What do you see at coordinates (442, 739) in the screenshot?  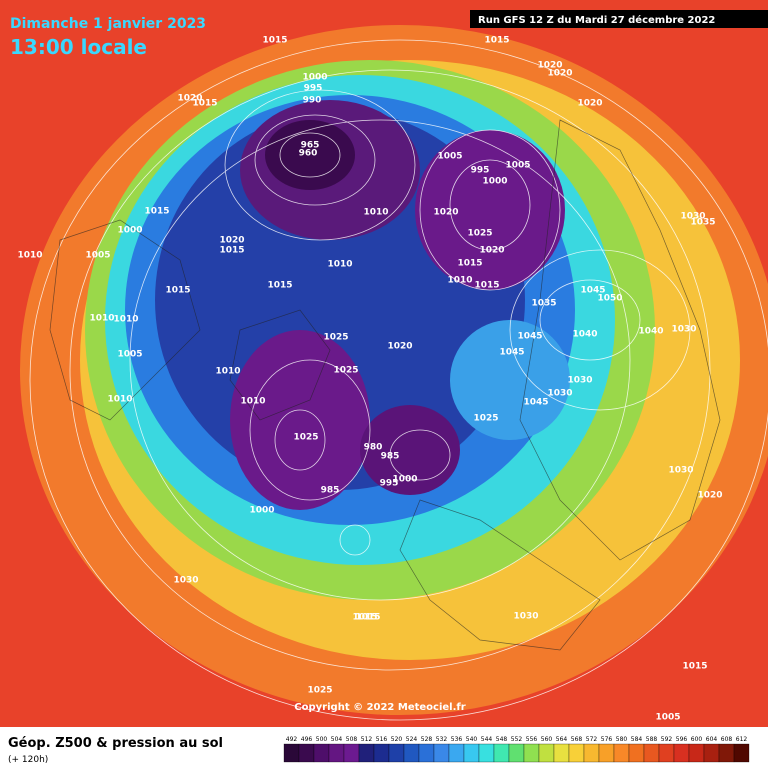 I see `colorbar-tick-label: 532` at bounding box center [442, 739].